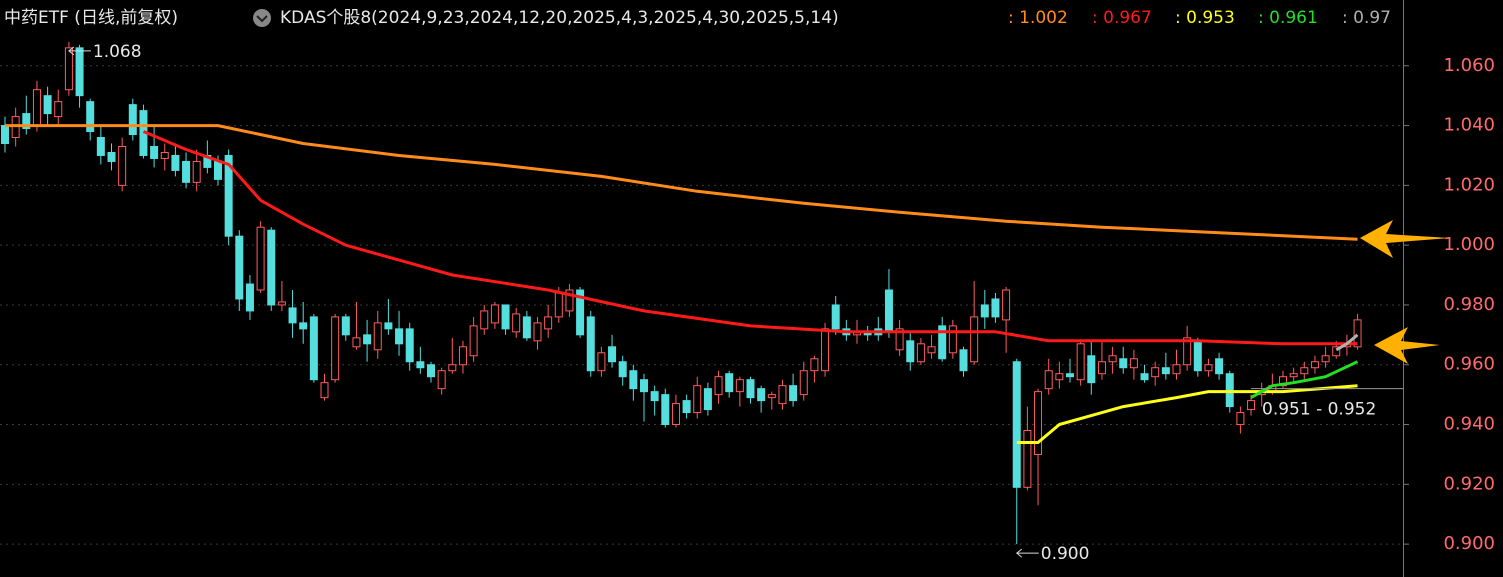 This screenshot has height=577, width=1503. What do you see at coordinates (1469, 65) in the screenshot?
I see `y-tick-label: 1.060` at bounding box center [1469, 65].